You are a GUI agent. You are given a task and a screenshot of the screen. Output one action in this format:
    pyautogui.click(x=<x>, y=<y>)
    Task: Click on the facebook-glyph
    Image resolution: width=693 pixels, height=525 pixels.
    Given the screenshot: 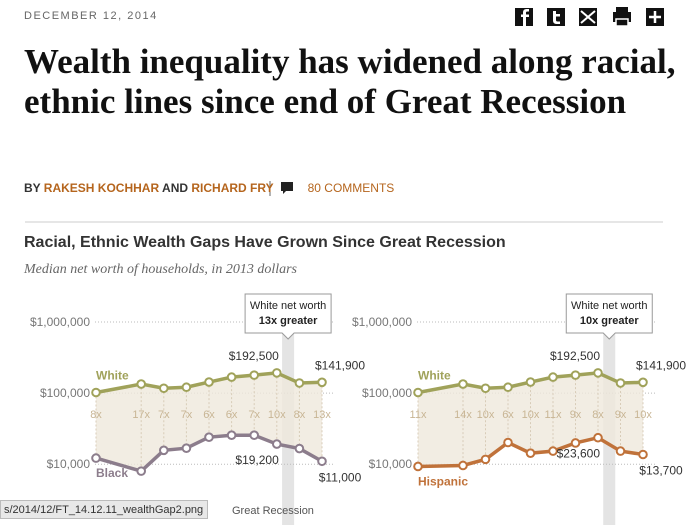 What is the action you would take?
    pyautogui.click(x=525, y=17)
    